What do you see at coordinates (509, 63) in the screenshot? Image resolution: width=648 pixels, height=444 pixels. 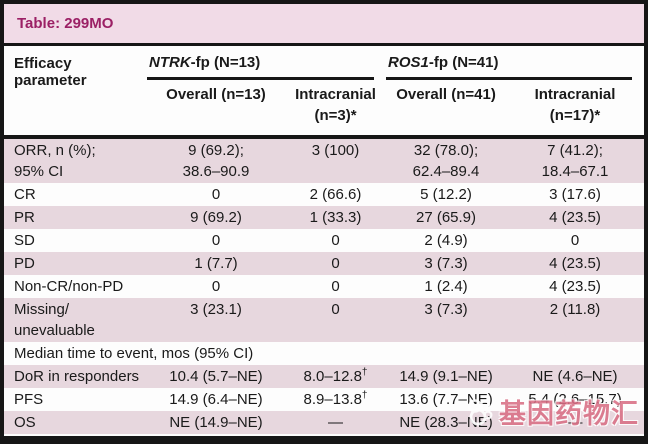 I see `group-header-ros1-label: ROS1-fp (N=41)` at bounding box center [509, 63].